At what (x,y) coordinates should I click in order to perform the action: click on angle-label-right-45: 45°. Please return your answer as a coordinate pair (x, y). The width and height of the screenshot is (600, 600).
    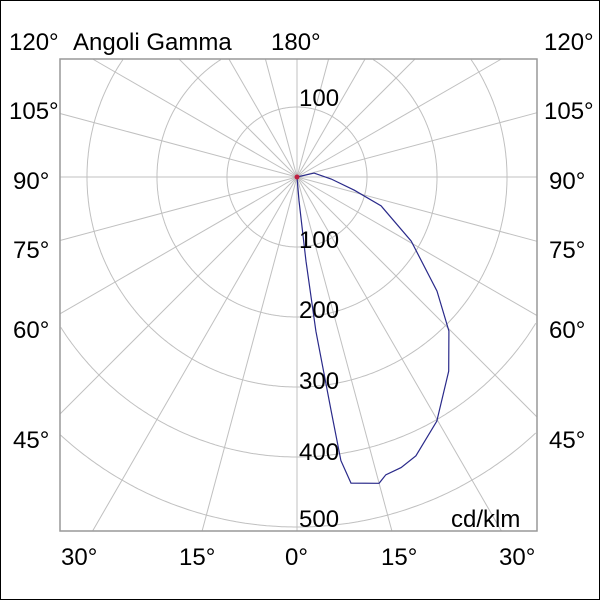
    Looking at the image, I should click on (567, 440).